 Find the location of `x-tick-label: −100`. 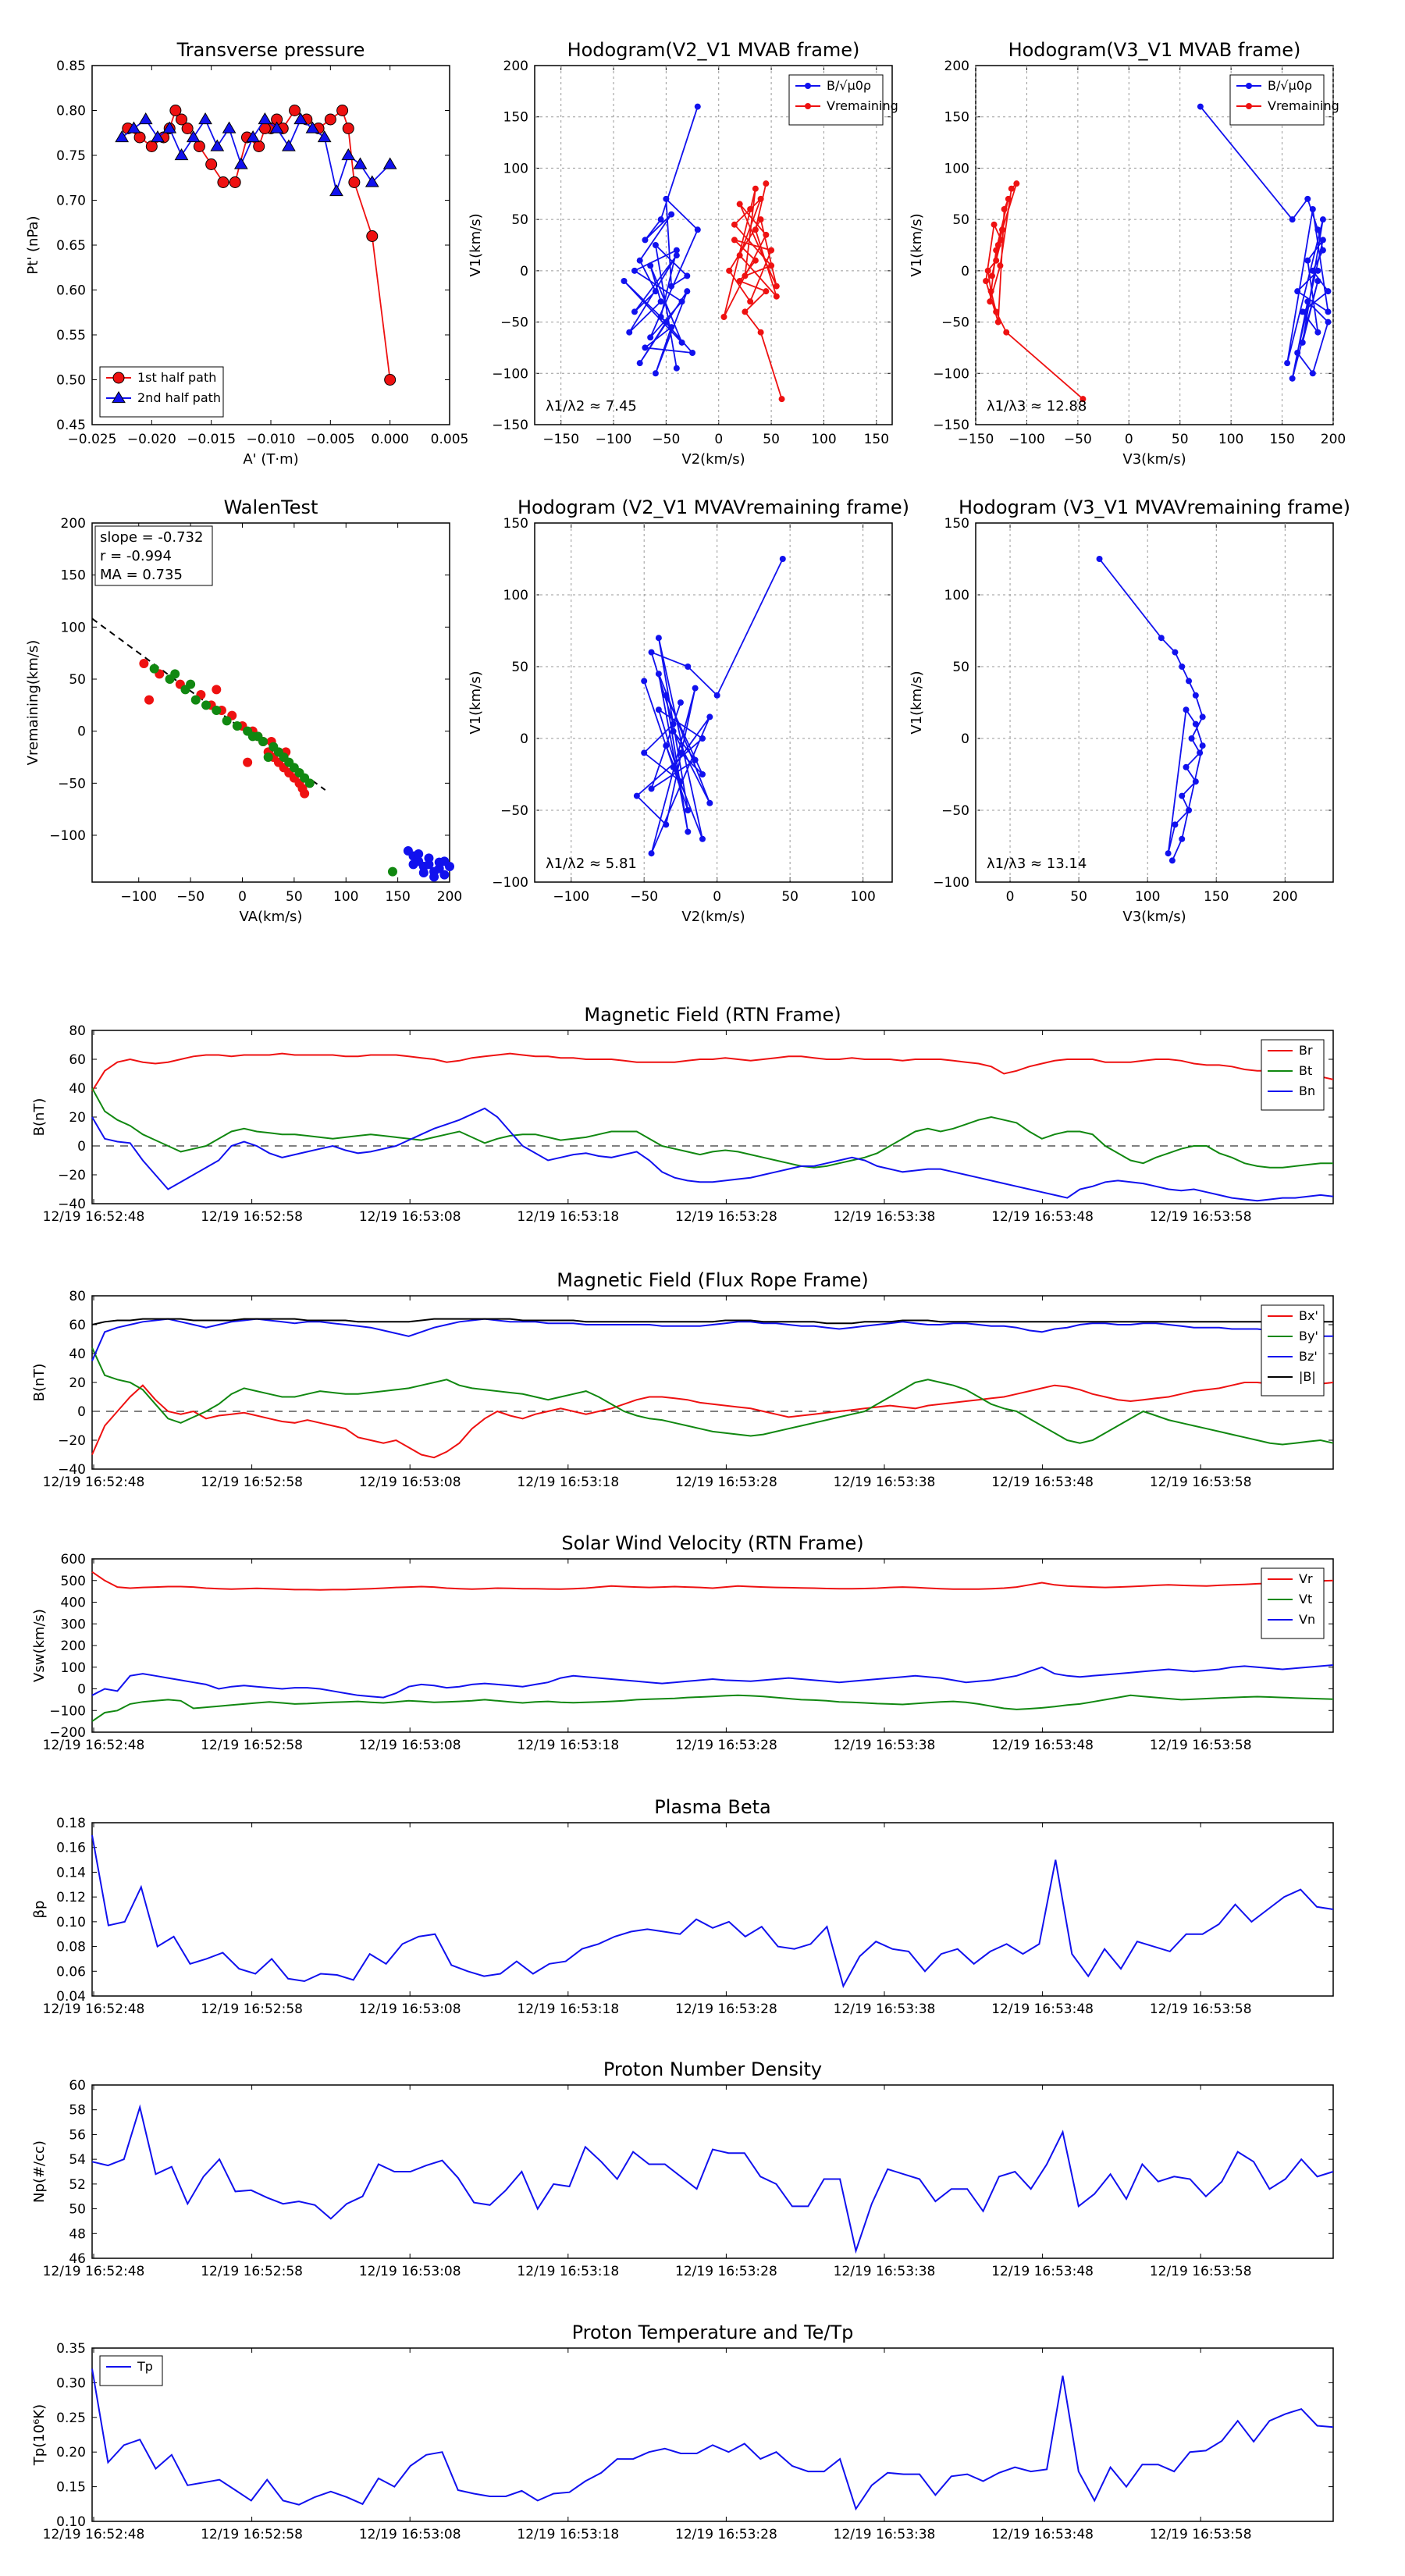

x-tick-label: −100 is located at coordinates (1026, 439).